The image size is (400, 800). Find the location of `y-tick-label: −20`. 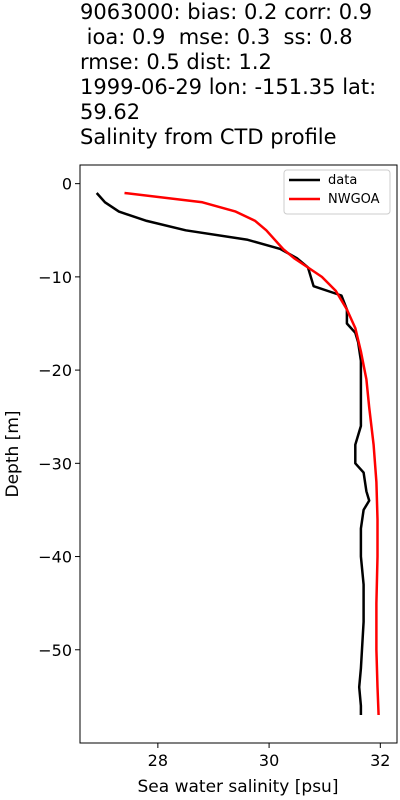

y-tick-label: −20 is located at coordinates (55, 370).